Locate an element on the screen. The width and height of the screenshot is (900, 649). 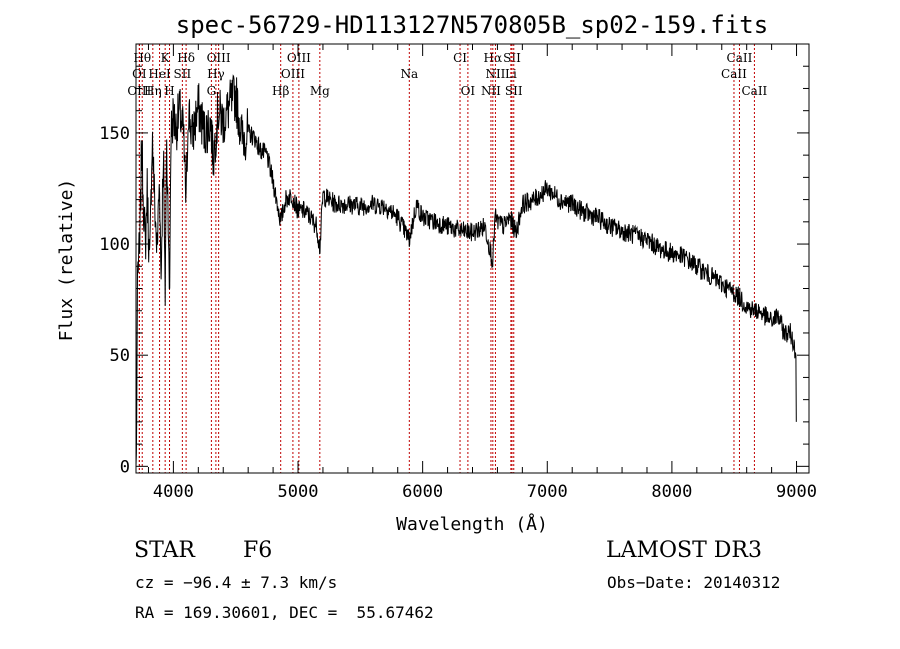
survey-name: LAMOST DR3 is located at coordinates (684, 550).